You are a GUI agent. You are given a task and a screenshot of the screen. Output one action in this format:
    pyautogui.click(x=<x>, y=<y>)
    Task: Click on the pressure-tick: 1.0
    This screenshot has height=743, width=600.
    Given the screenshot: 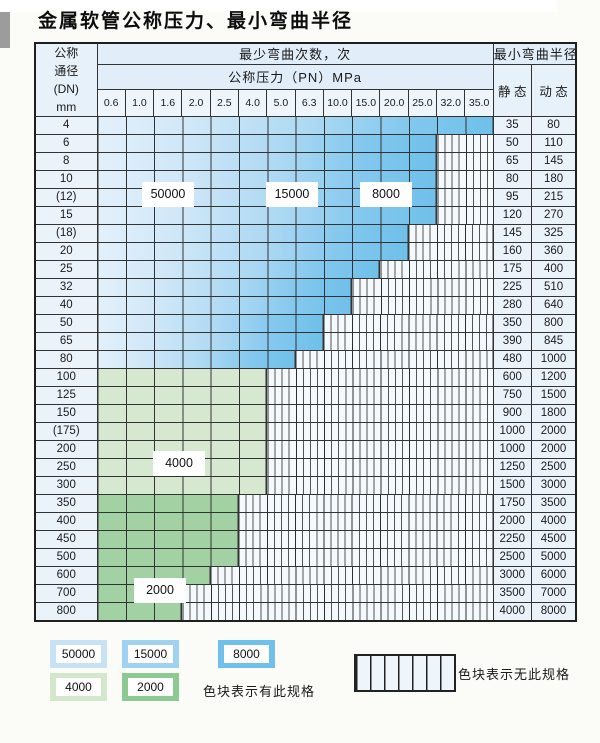 What is the action you would take?
    pyautogui.click(x=139, y=103)
    